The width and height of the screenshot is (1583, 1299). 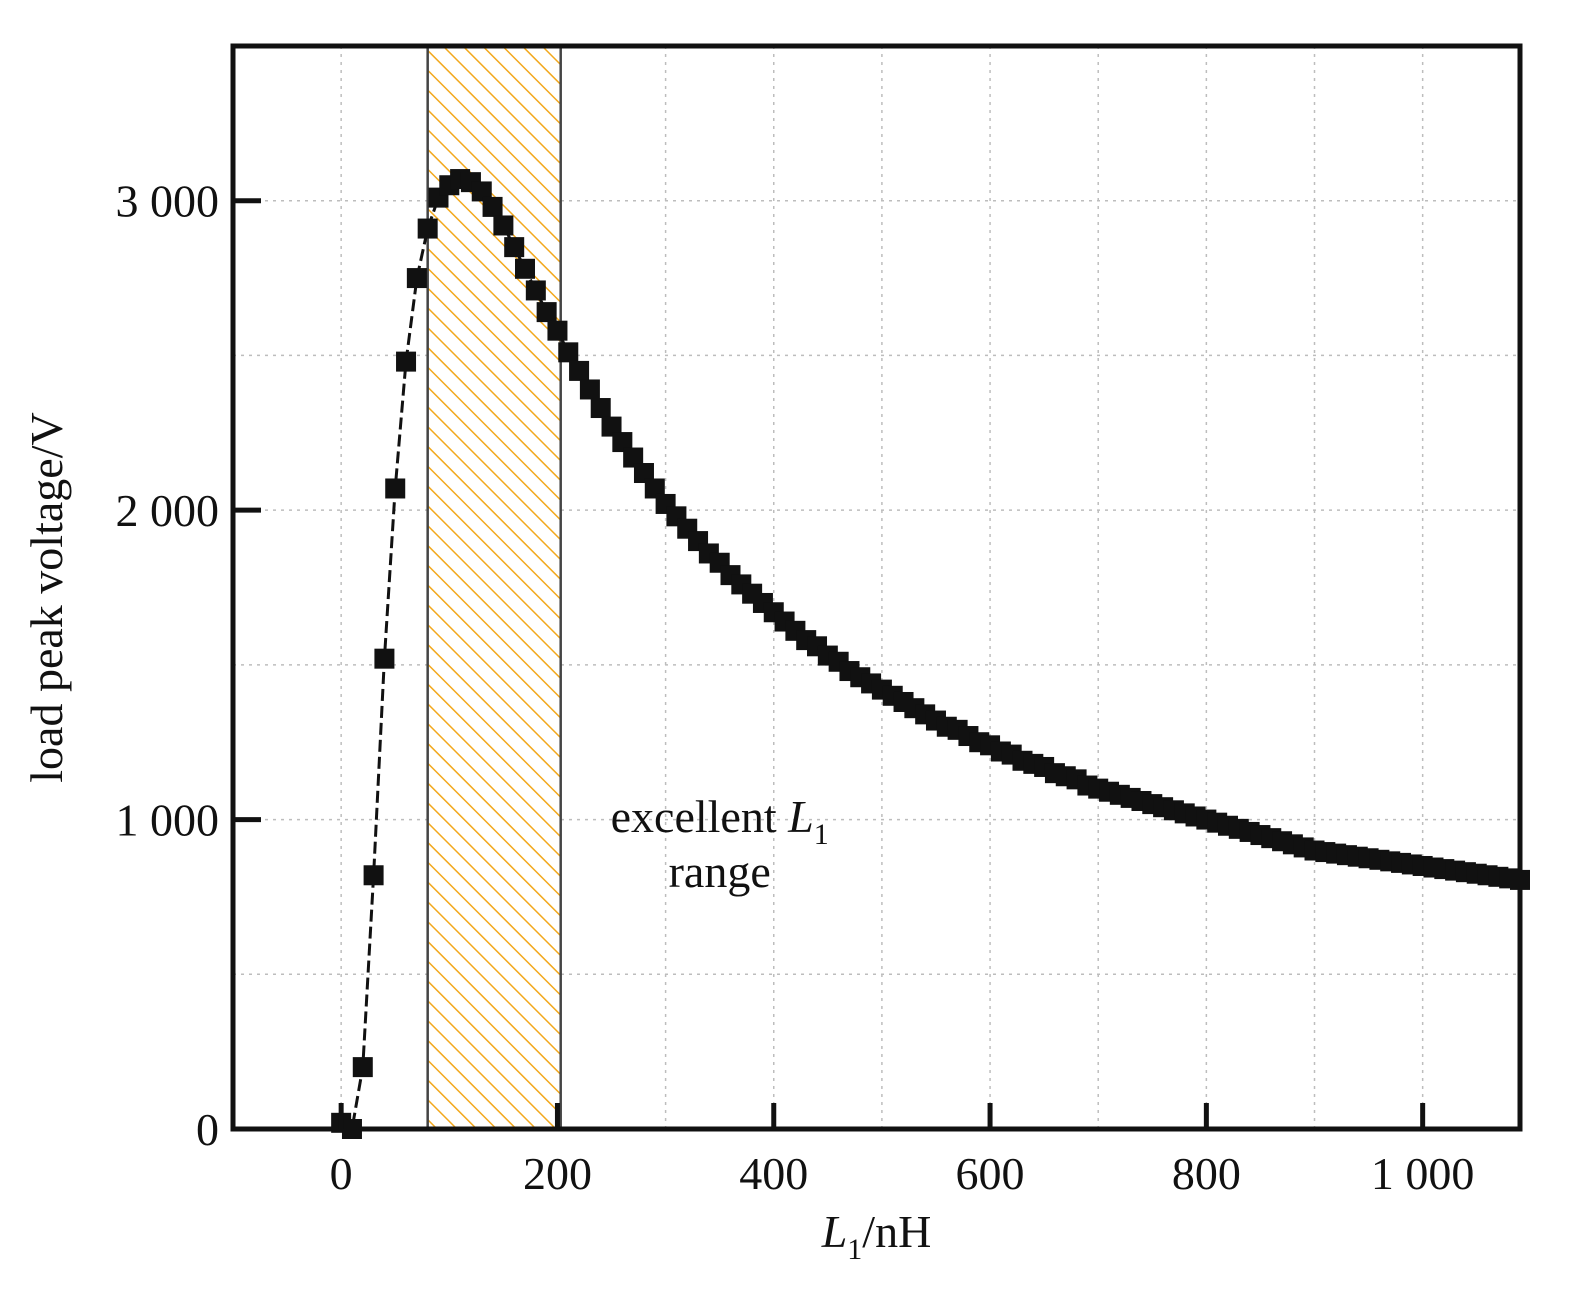 I want to click on x-tick-label: 800, so click(x=1206, y=1173).